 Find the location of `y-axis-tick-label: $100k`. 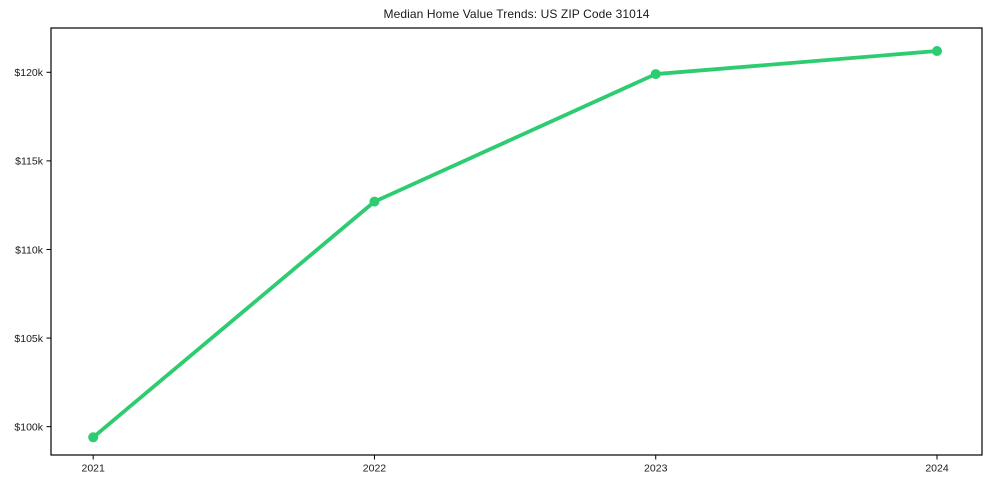

y-axis-tick-label: $100k is located at coordinates (28, 427).